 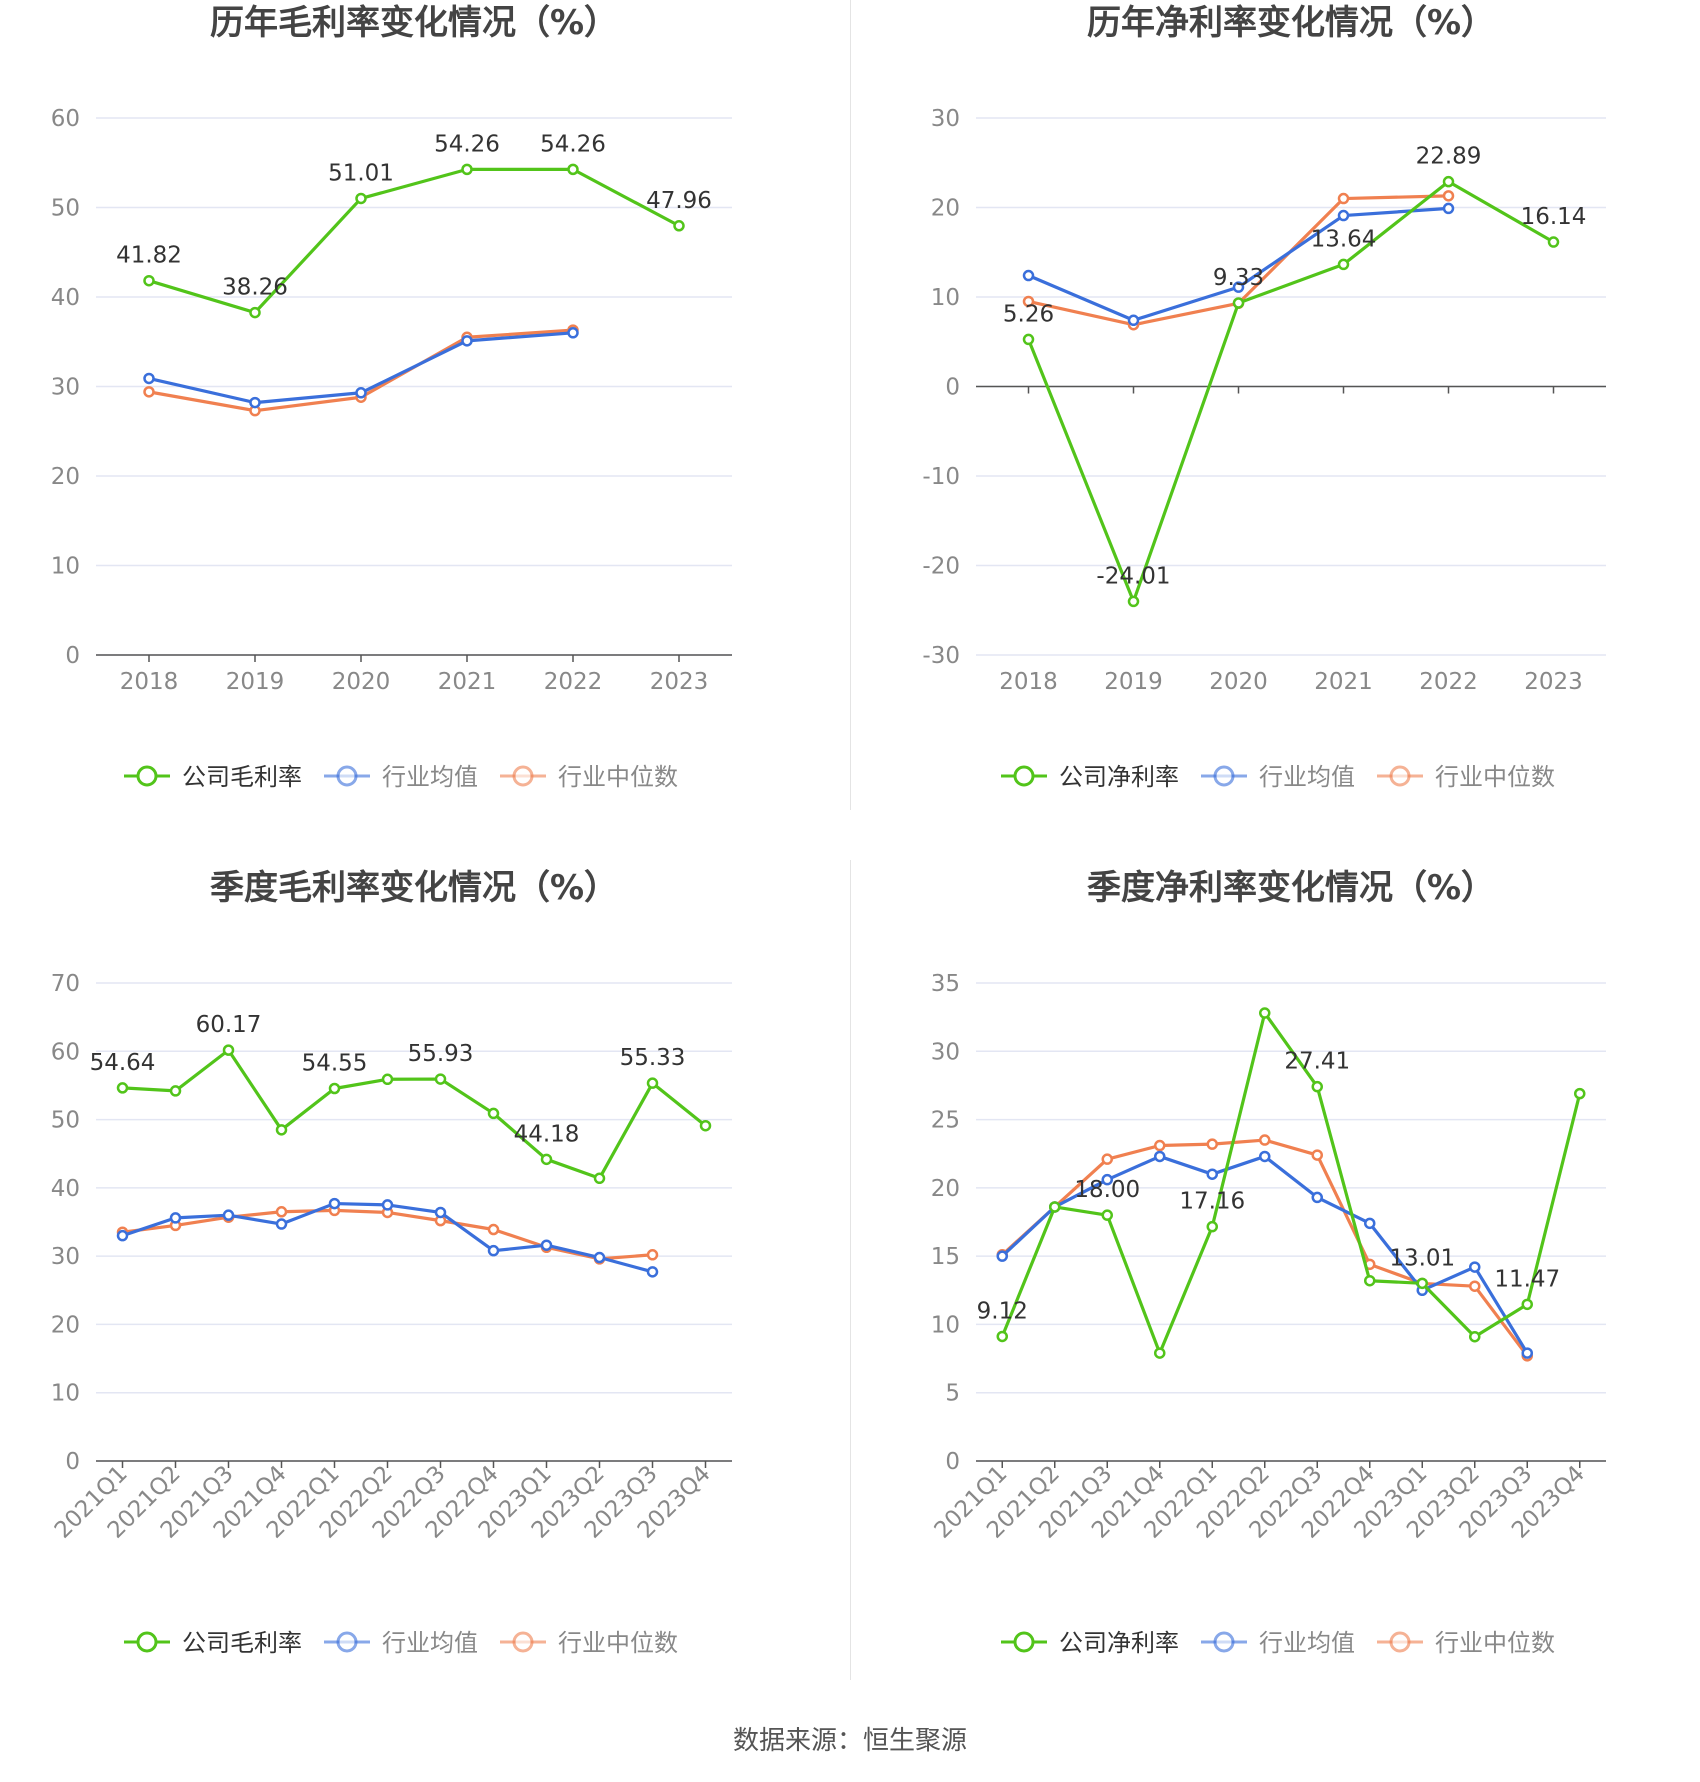 What do you see at coordinates (229, 1025) in the screenshot?
I see `data-label: 60.17` at bounding box center [229, 1025].